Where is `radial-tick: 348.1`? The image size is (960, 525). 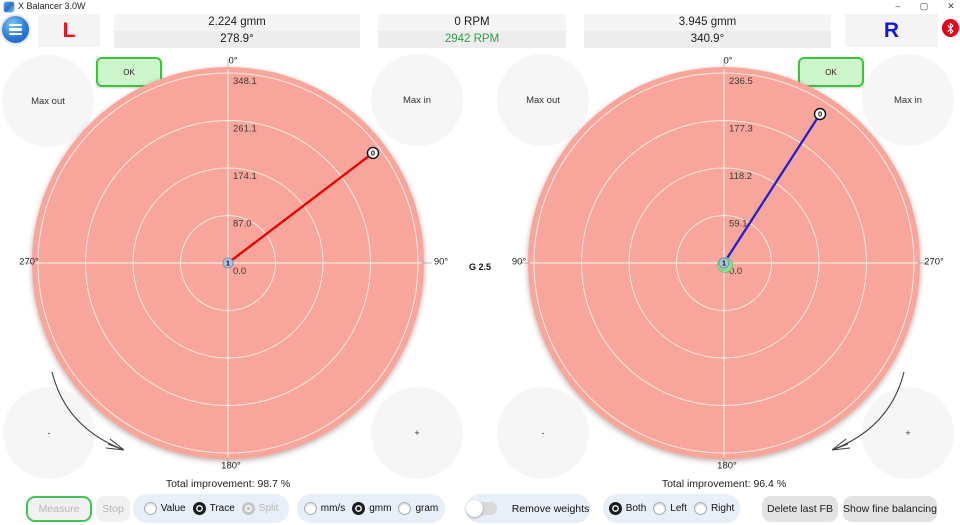
radial-tick: 348.1 is located at coordinates (245, 81).